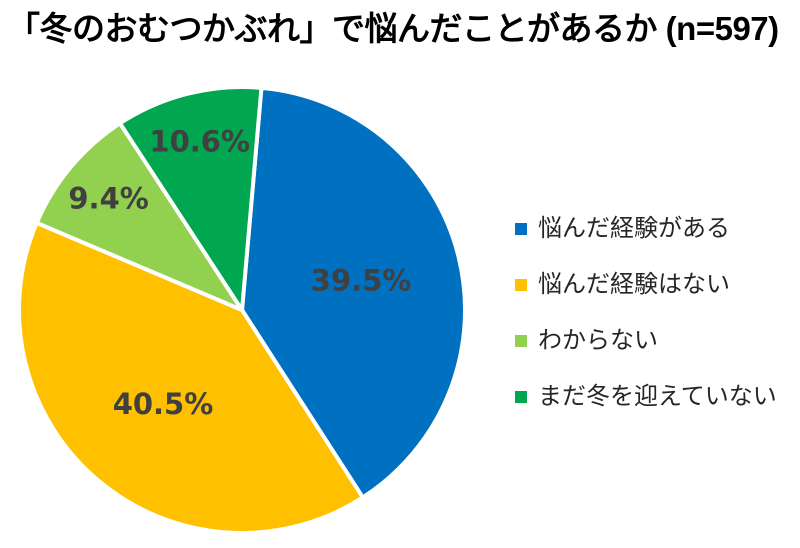 The height and width of the screenshot is (548, 800). Describe the element at coordinates (163, 404) in the screenshot. I see `pie-data-label: 40.5%` at that location.